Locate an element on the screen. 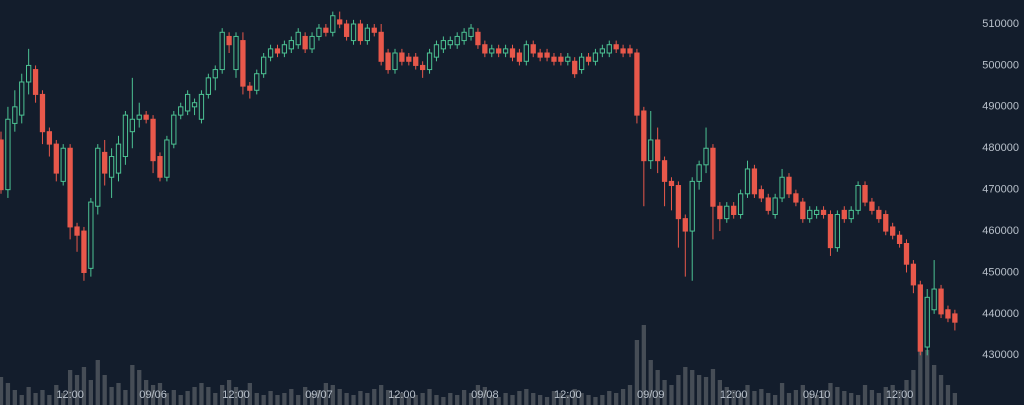  y-tick-label: 480000 is located at coordinates (1000, 148).